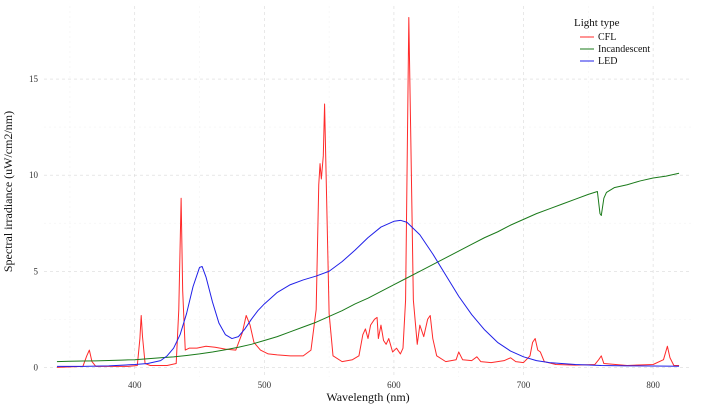  What do you see at coordinates (8, 191) in the screenshot?
I see `y-axis-title: Spectral irradiance (uW/cm2/nm)` at bounding box center [8, 191].